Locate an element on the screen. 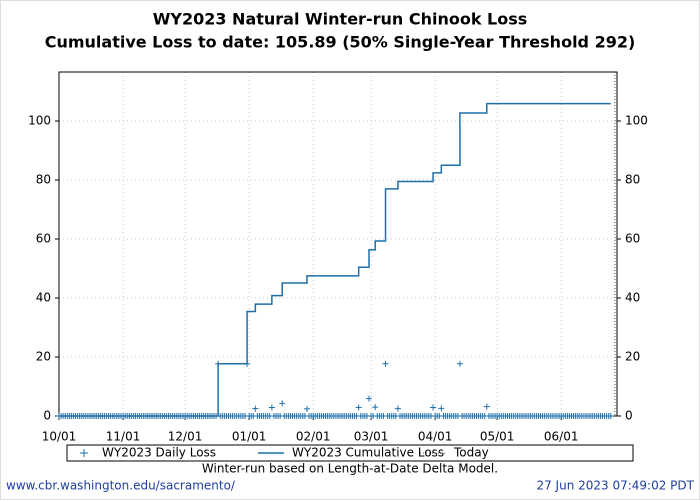 Image resolution: width=700 pixels, height=500 pixels. y2-tick-label: 60 is located at coordinates (632, 238).